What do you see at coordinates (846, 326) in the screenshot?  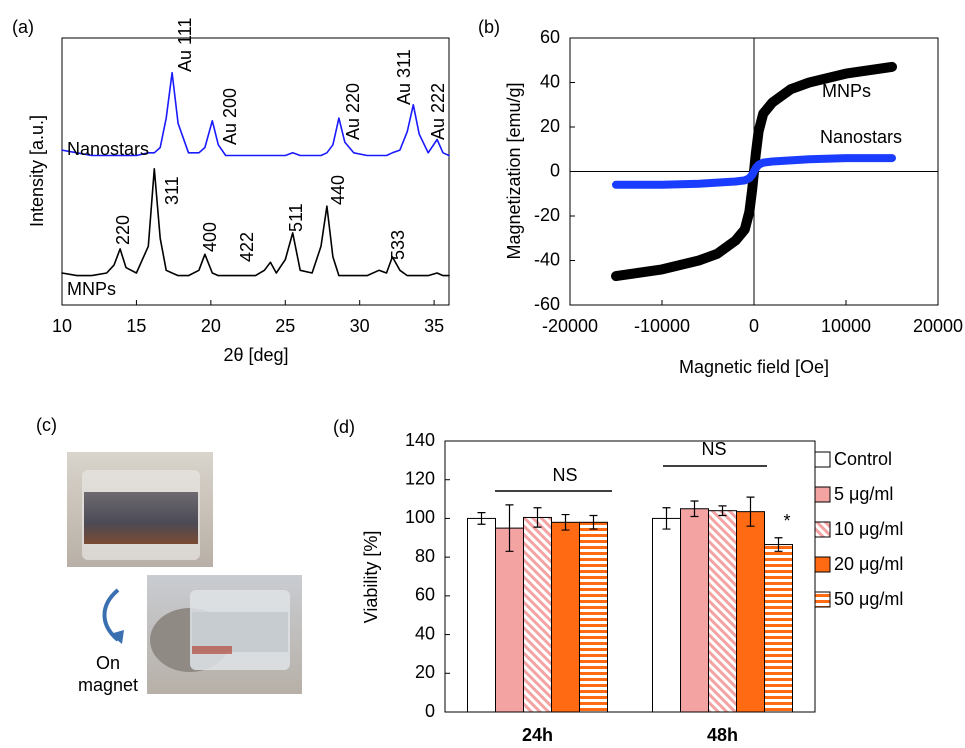 I see `x-tick-label: 10000` at bounding box center [846, 326].